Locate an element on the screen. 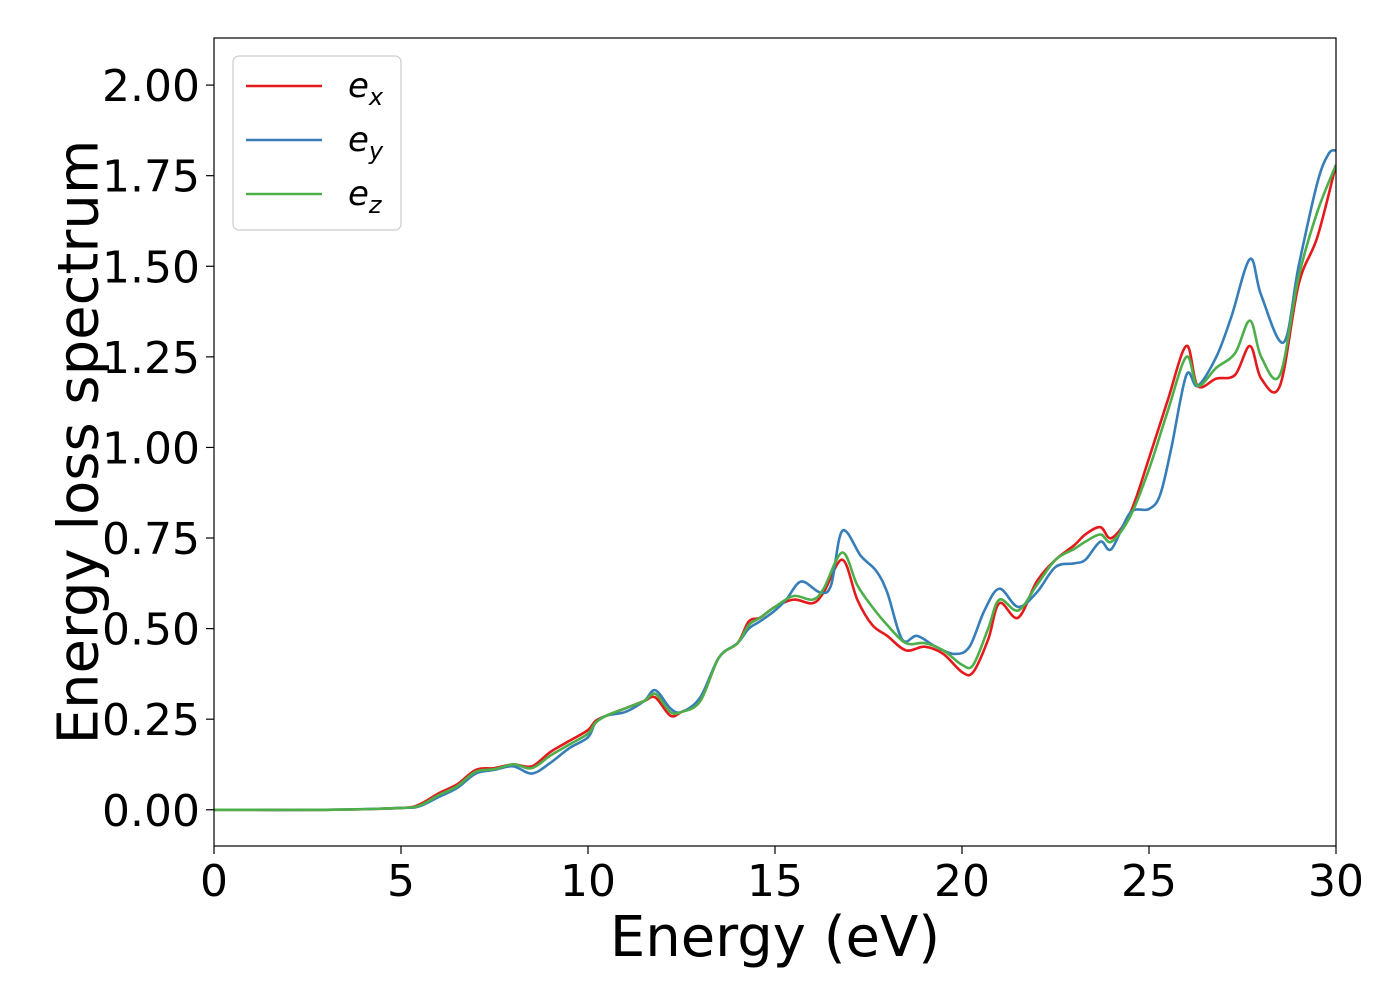 The width and height of the screenshot is (1400, 1000). legend-label-z: ez is located at coordinates (365, 196).